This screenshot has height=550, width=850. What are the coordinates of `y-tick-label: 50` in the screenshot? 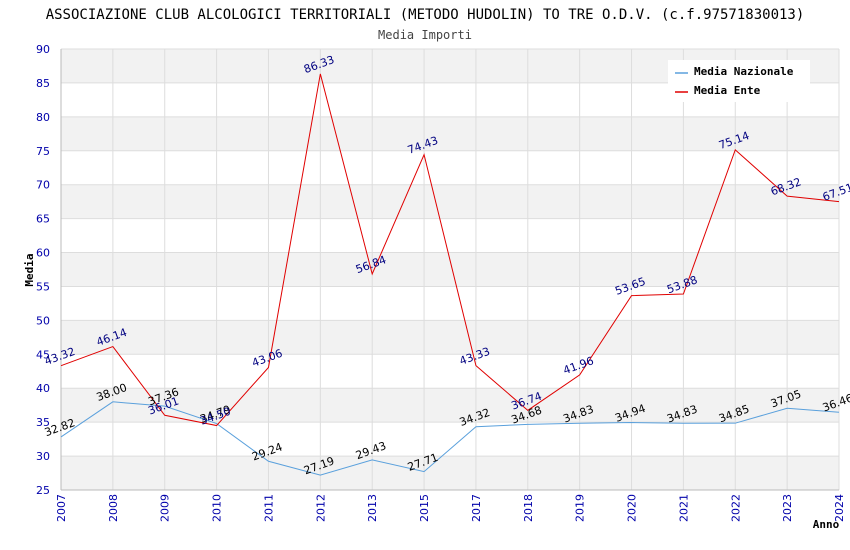 It's located at (43, 320).